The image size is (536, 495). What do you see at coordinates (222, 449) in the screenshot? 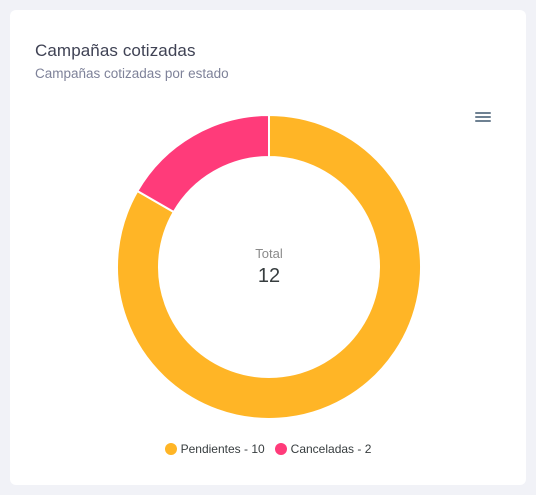
I see `legend-label-pendientes: Pendientes - 10` at bounding box center [222, 449].